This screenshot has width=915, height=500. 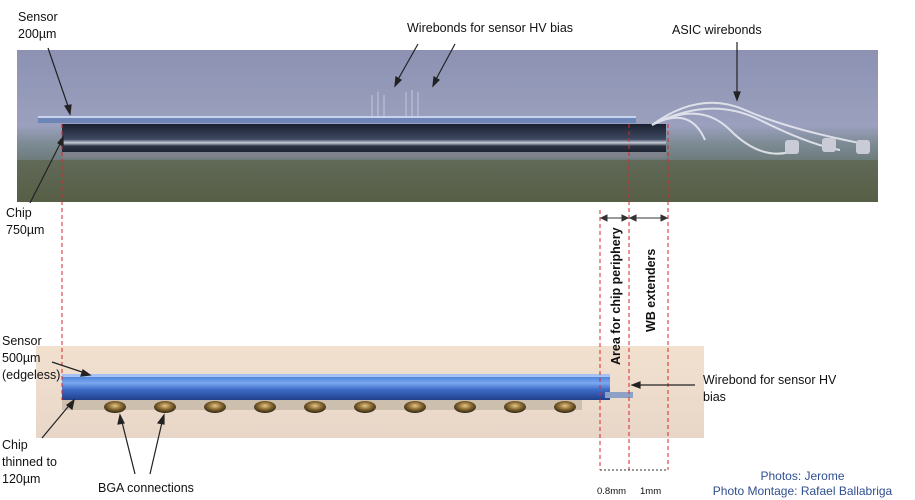 What do you see at coordinates (802, 491) in the screenshot?
I see `montage-credit: Photo Montage: Rafael Ballabriga` at bounding box center [802, 491].